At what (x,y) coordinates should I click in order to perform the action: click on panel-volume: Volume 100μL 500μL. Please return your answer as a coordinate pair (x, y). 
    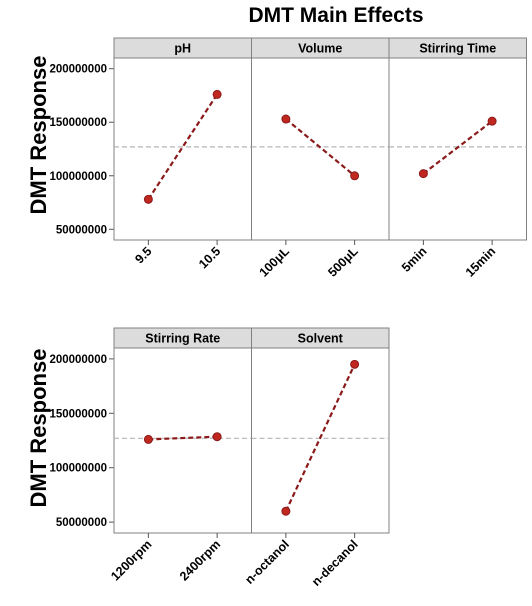
    Looking at the image, I should click on (320, 158).